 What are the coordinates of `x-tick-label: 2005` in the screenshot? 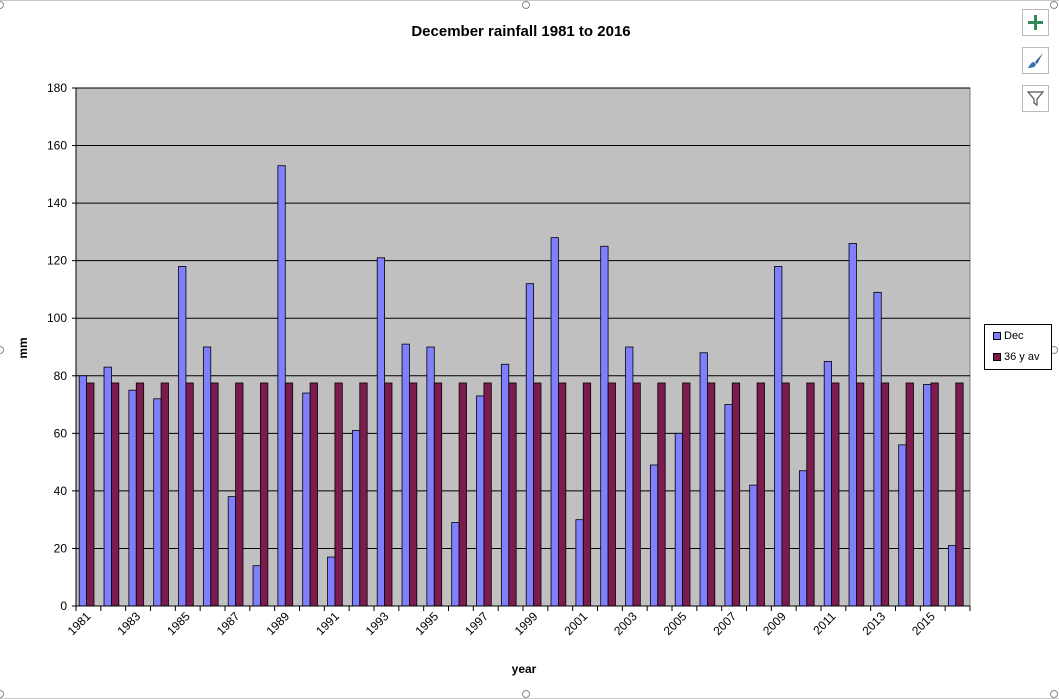 It's located at (675, 623).